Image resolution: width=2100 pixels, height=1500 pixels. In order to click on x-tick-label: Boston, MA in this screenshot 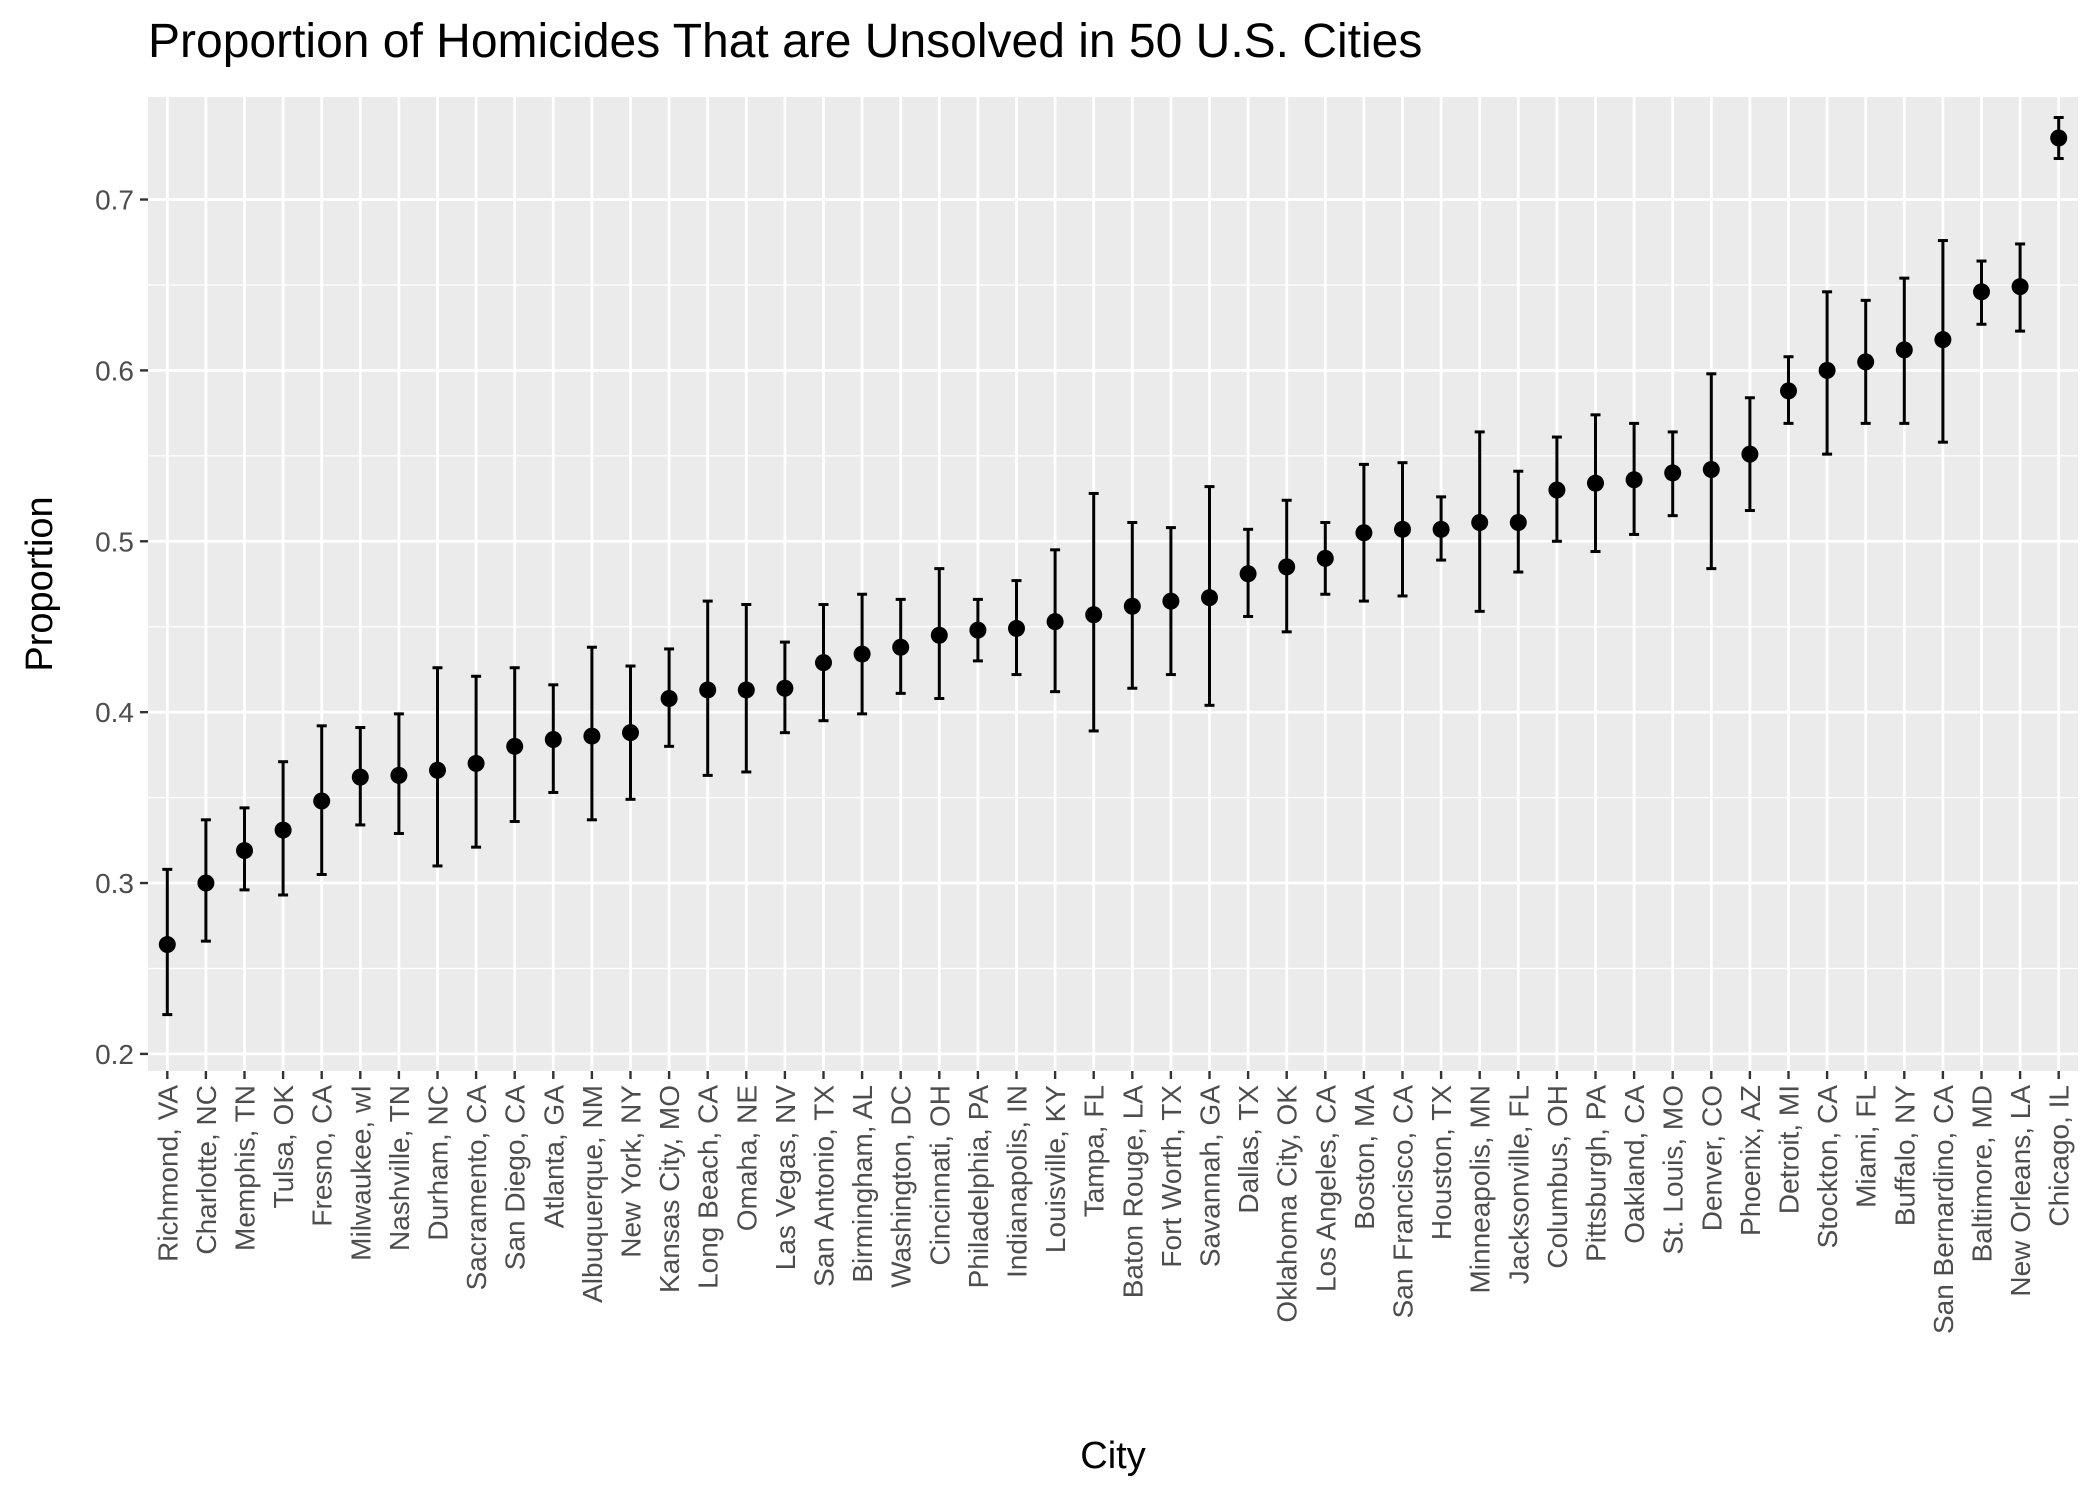, I will do `click(1364, 1157)`.